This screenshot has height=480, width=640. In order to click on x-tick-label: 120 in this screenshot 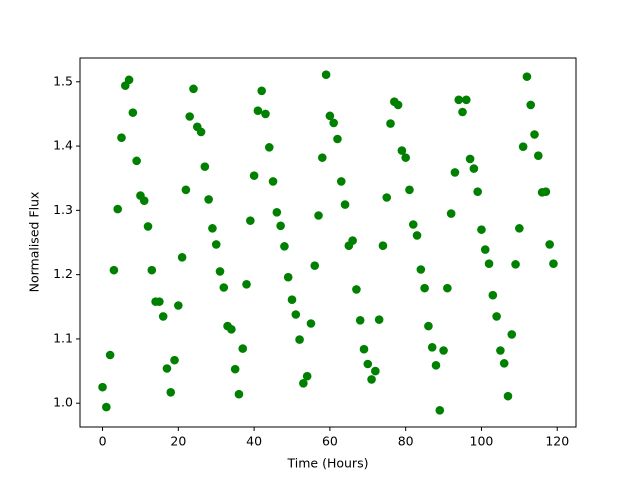, I will do `click(557, 441)`.